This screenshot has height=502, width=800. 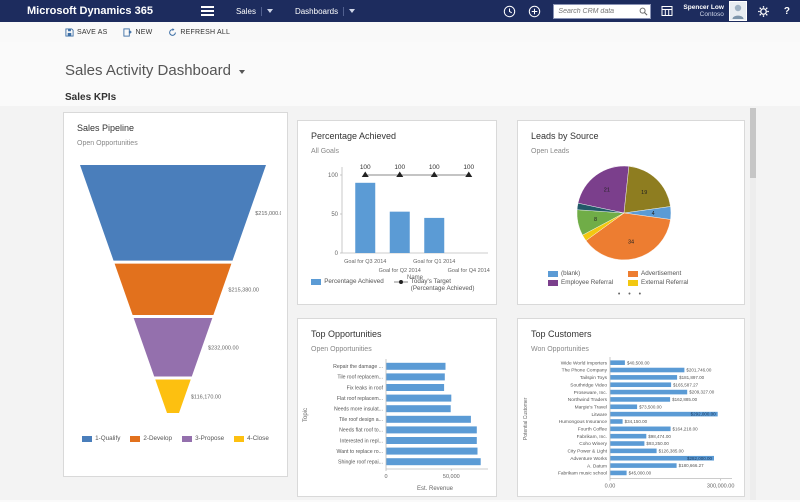 What do you see at coordinates (175, 438) in the screenshot?
I see `funnel-legend: 1-Qualify 2-Develop 3-Propose 4-Close` at bounding box center [175, 438].